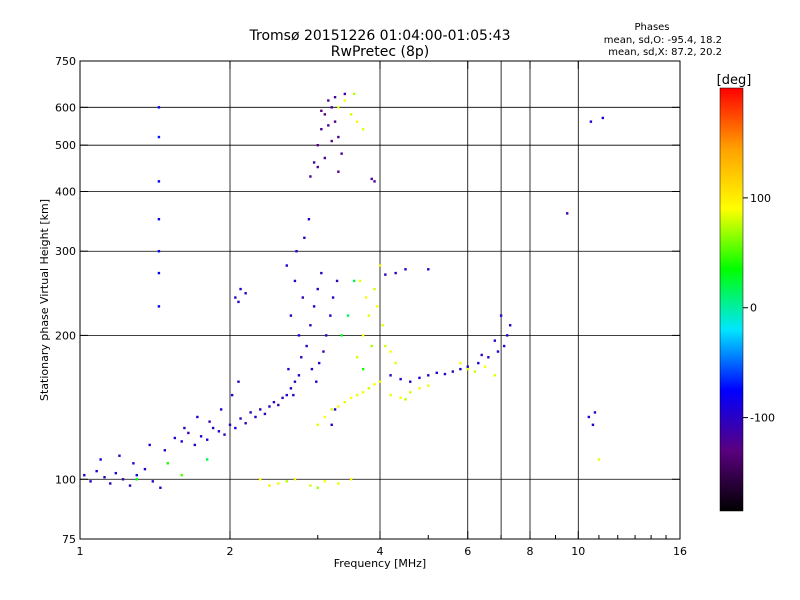  I want to click on y-tick-label: 400, so click(65, 191).